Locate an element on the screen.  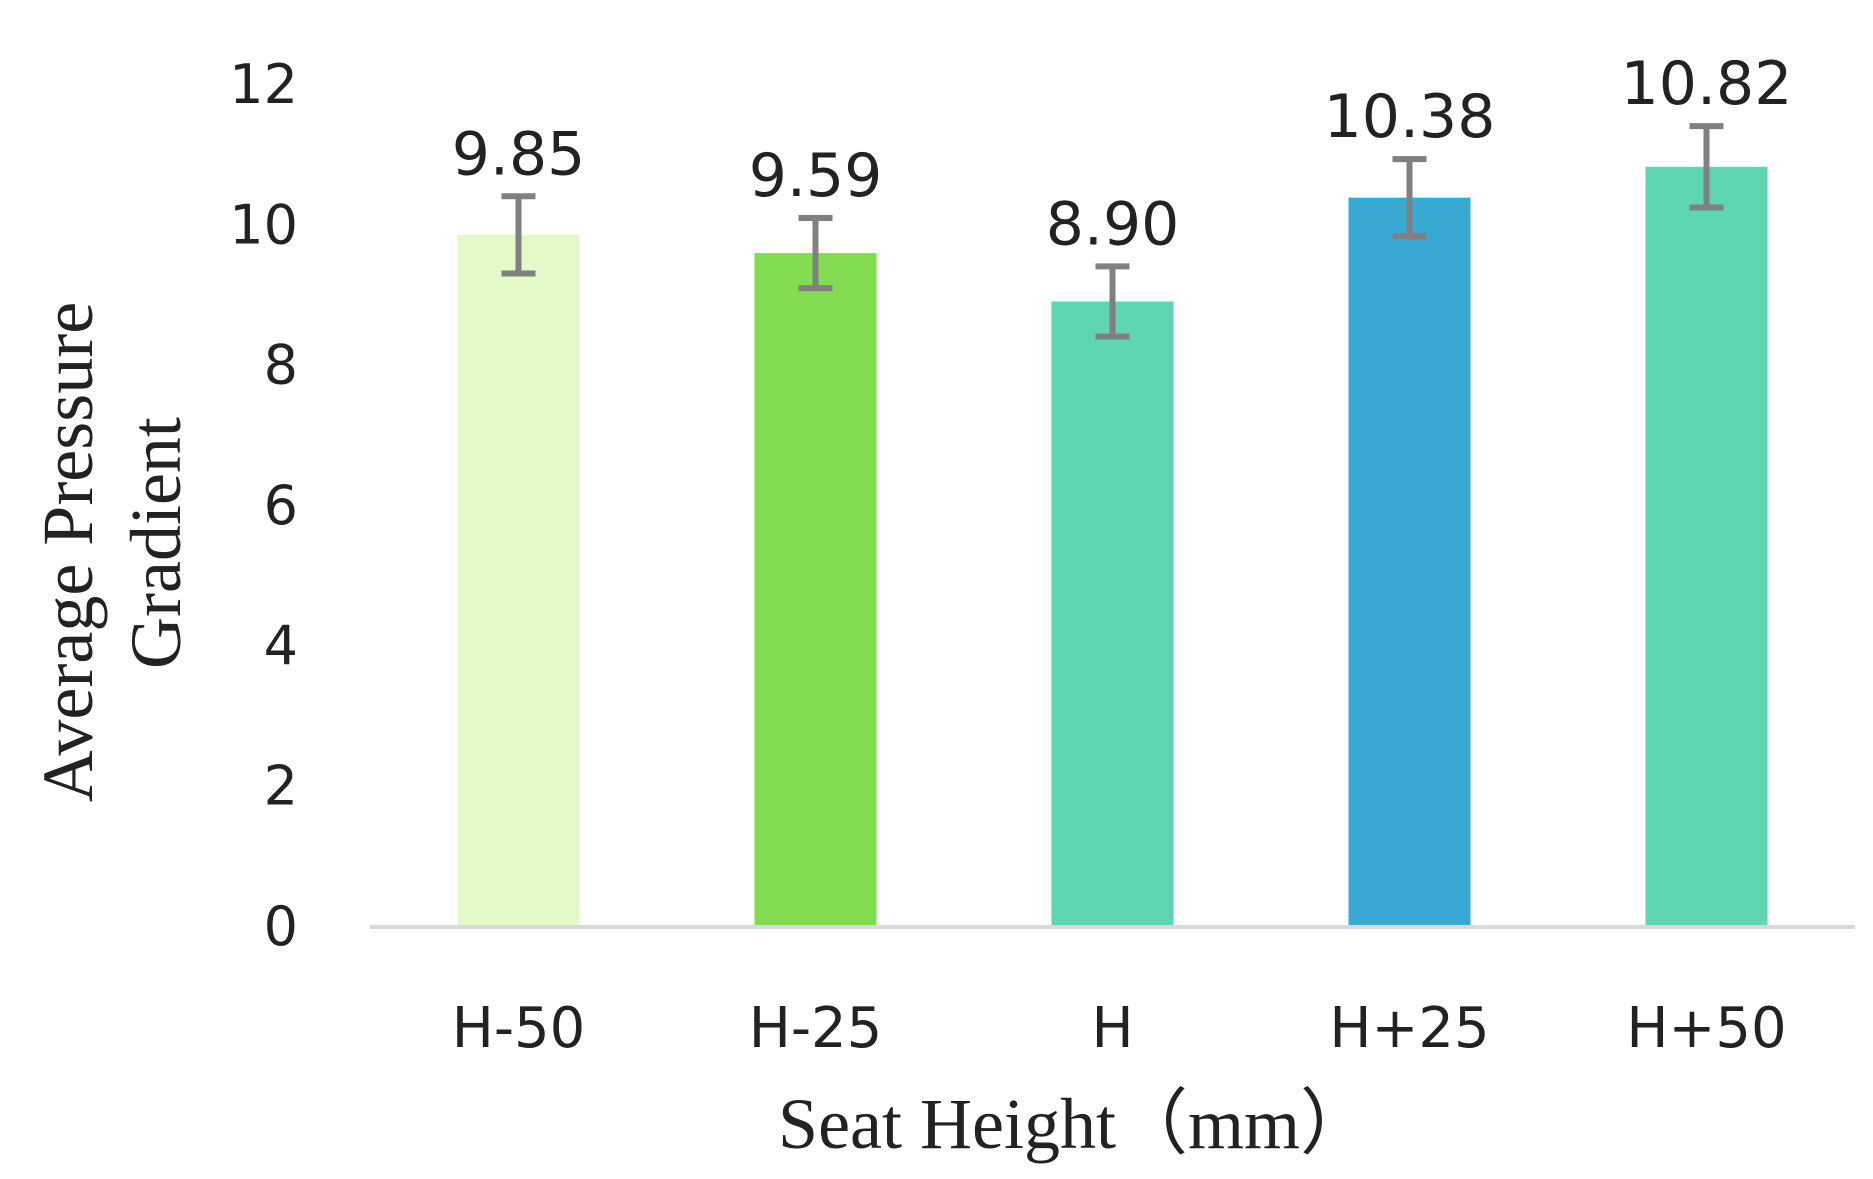
x-axis-title: Seat Height（mm） is located at coordinates (1075, 1124).